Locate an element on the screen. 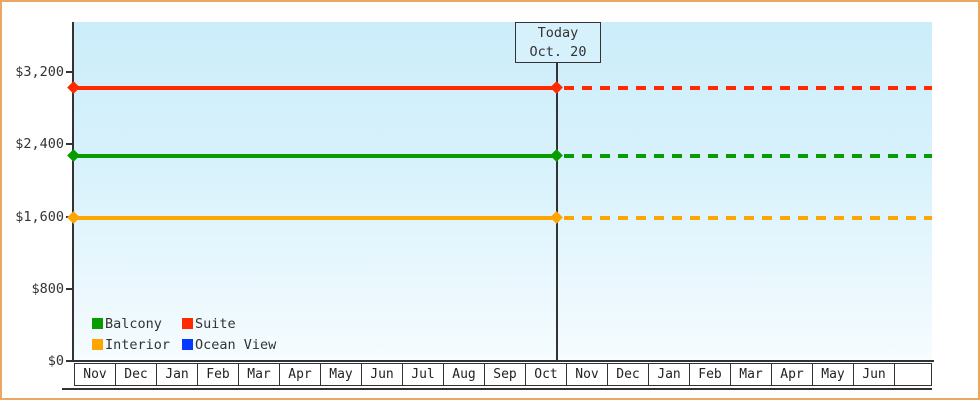  y-tick-label: $0 is located at coordinates (55, 361).